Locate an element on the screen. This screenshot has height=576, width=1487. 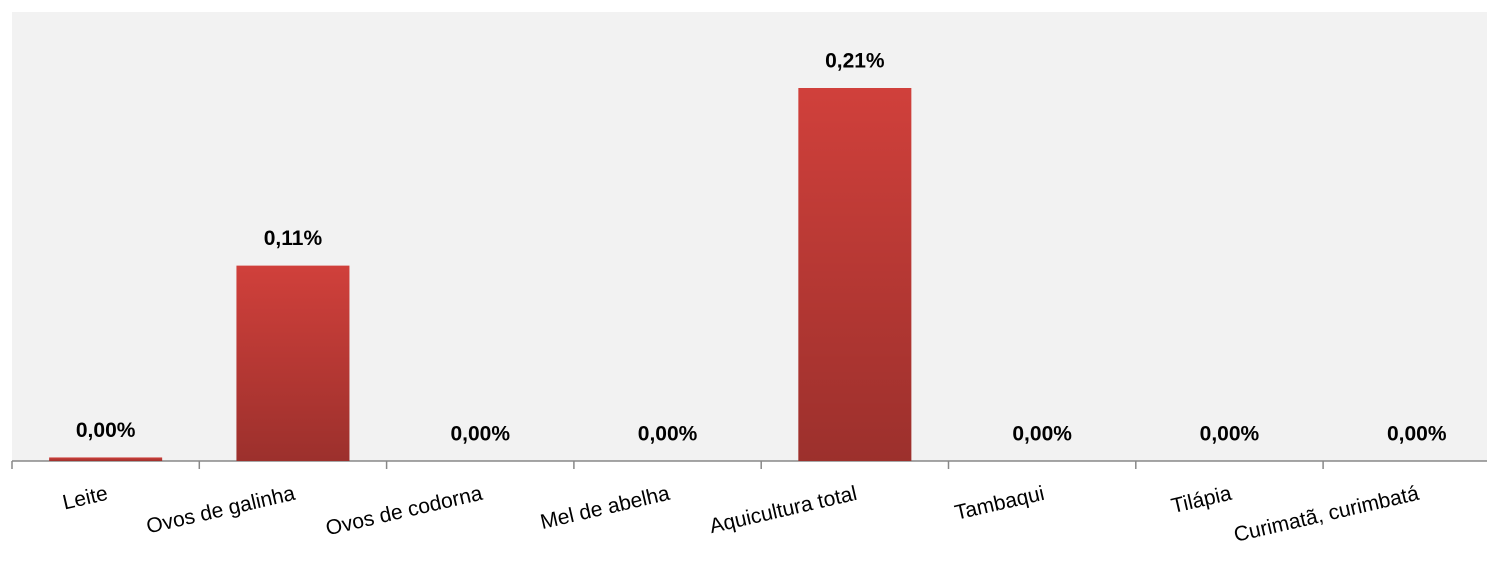
x-tick-label: Ovos de codorna is located at coordinates (404, 511).